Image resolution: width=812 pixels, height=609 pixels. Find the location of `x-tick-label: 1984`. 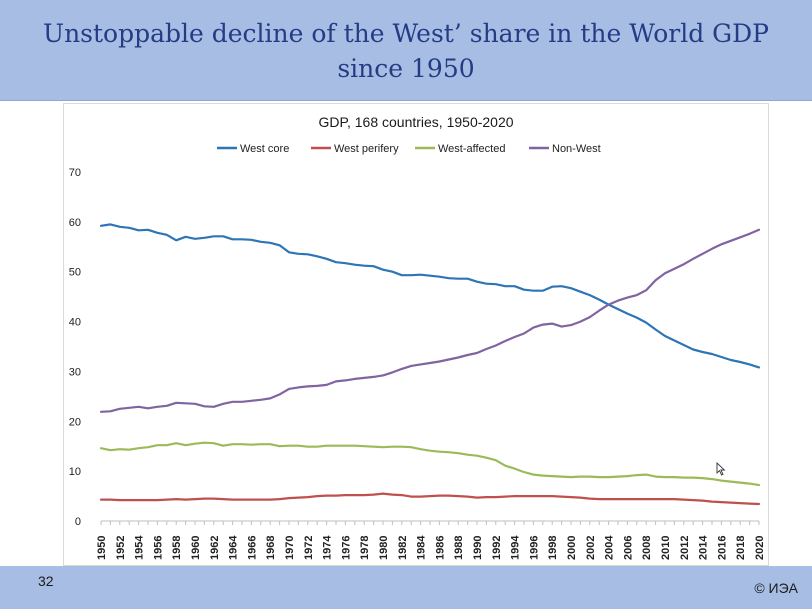

x-tick-label: 1984 is located at coordinates (422, 547).